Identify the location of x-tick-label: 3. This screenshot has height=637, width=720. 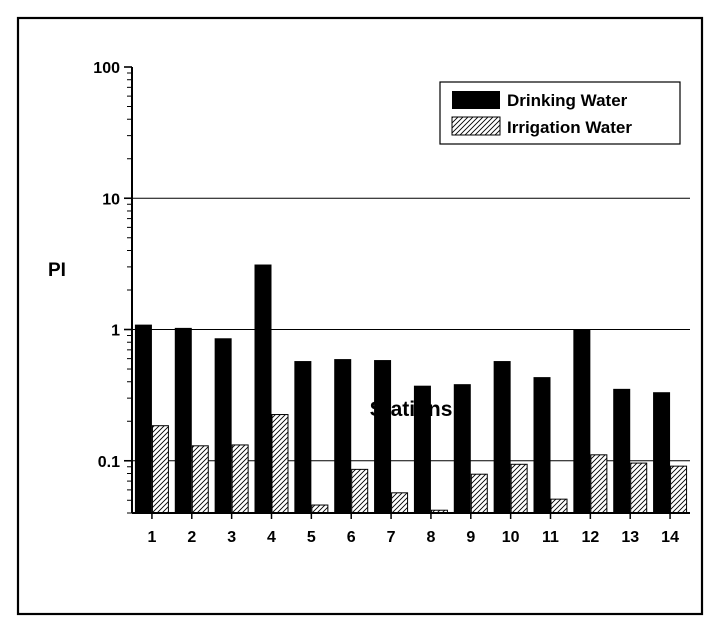
(231, 537).